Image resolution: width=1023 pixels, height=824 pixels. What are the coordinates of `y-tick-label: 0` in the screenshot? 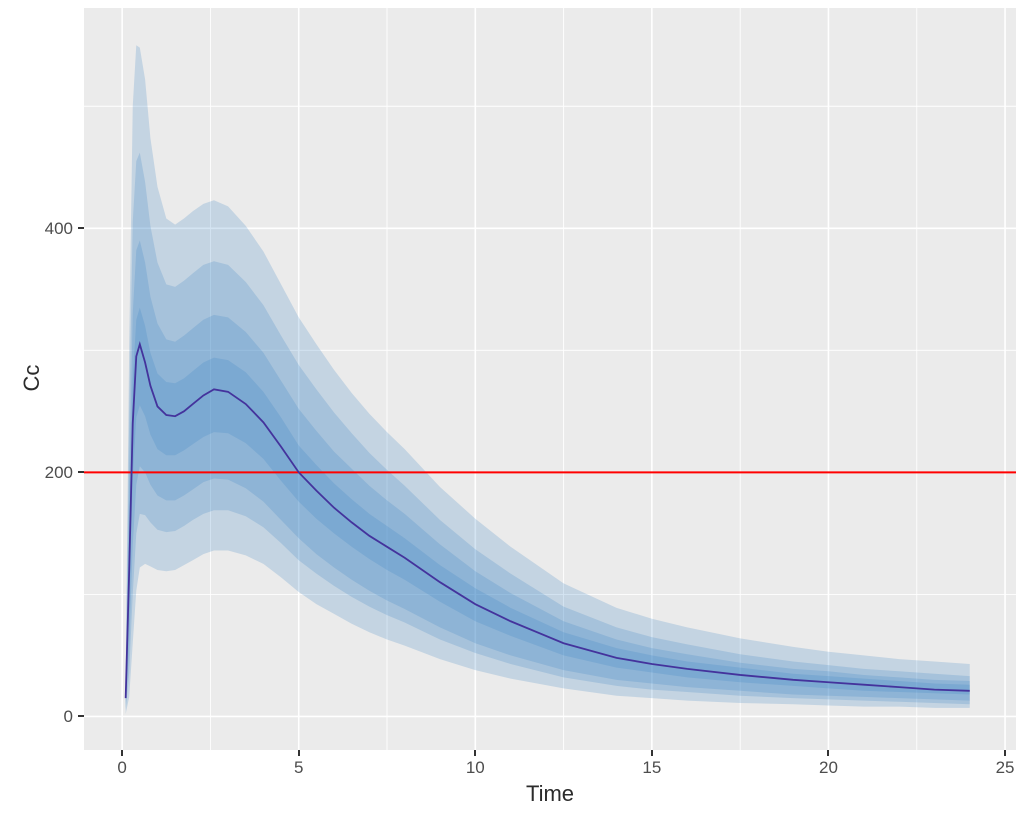 It's located at (68, 717).